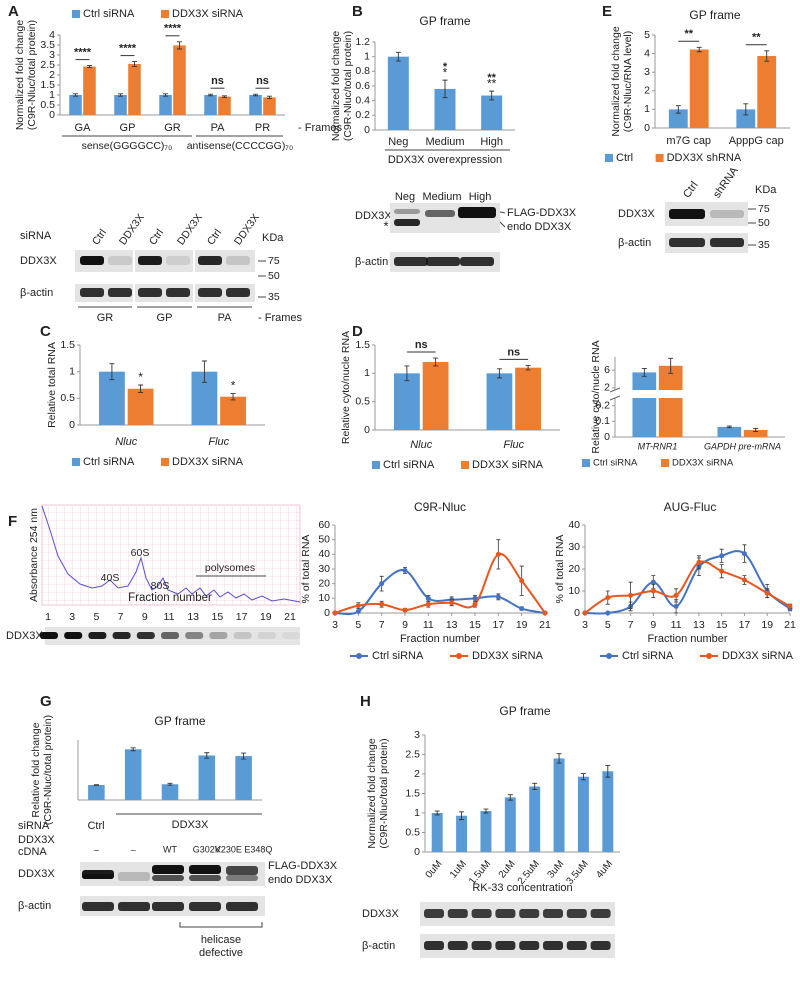 This screenshot has height=981, width=800. What do you see at coordinates (790, 625) in the screenshot?
I see `x-tick-label: 21` at bounding box center [790, 625].